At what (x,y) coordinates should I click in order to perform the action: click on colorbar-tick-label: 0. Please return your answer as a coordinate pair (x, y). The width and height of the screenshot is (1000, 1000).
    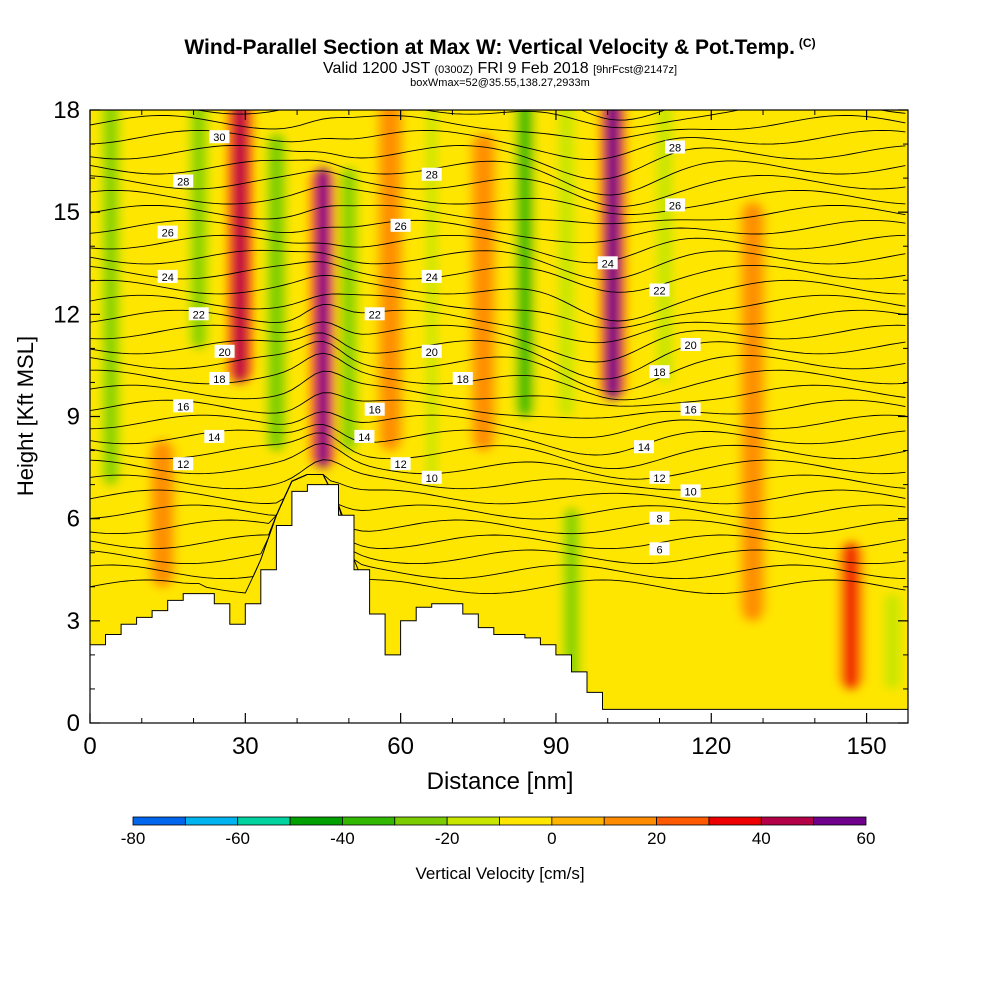
    Looking at the image, I should click on (551, 838).